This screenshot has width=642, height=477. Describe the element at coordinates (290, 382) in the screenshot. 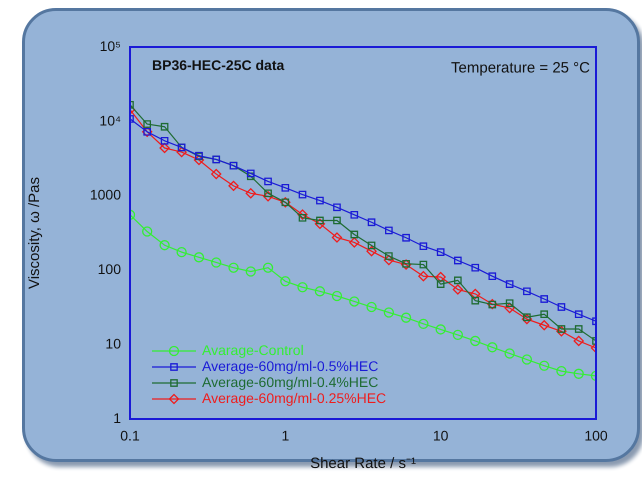

I see `legend-label: Average-60mg/ml-0.4%HEC` at that location.